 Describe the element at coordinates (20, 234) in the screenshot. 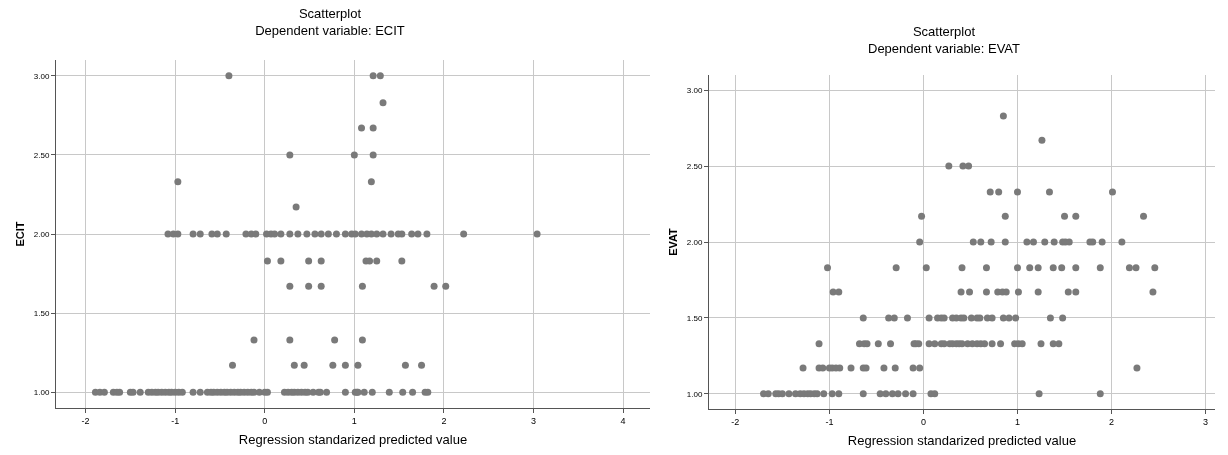

I see `y-axis-title: ECIT` at that location.